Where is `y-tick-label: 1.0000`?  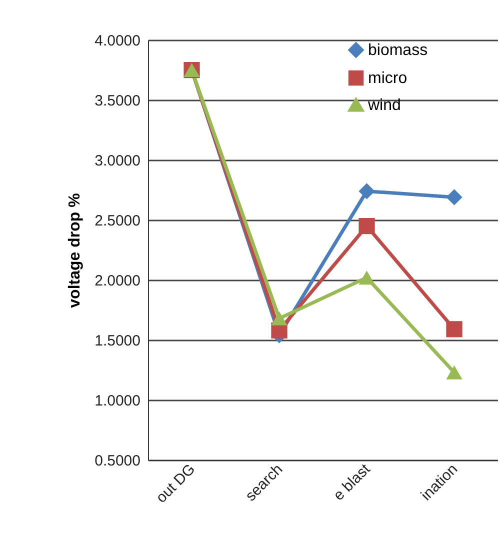 y-tick-label: 1.0000 is located at coordinates (117, 401).